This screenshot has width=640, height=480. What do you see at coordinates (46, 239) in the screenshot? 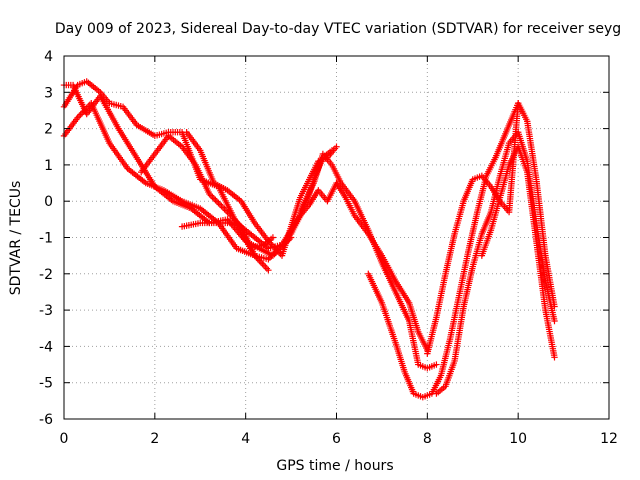
I see `y-tick-label: -1` at bounding box center [46, 239].